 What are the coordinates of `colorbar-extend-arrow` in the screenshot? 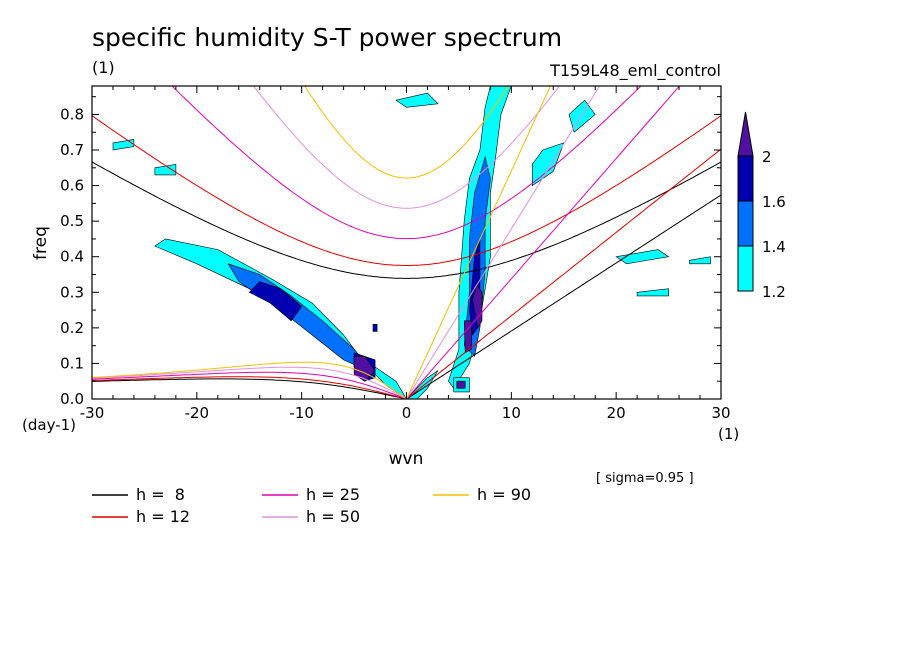 It's located at (745, 134).